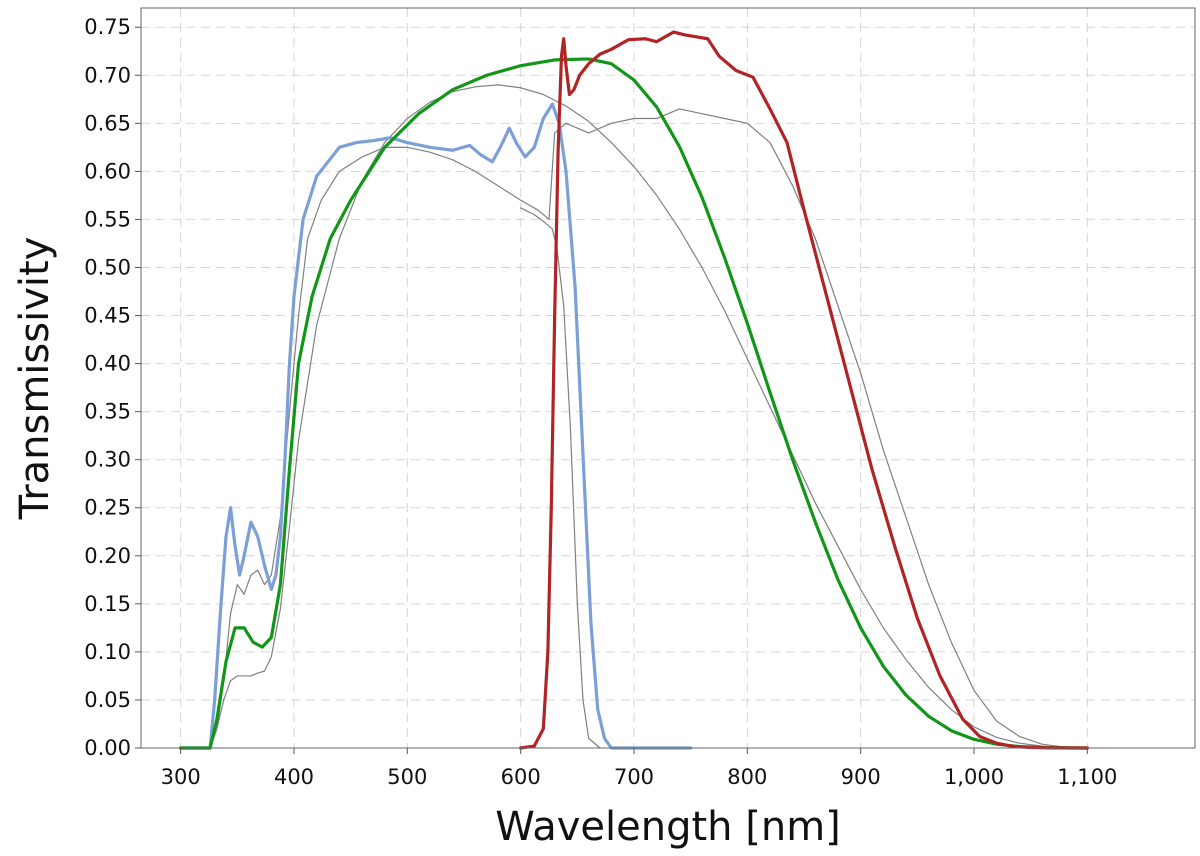  I want to click on y-axis-title: Transmissivity, so click(35, 379).